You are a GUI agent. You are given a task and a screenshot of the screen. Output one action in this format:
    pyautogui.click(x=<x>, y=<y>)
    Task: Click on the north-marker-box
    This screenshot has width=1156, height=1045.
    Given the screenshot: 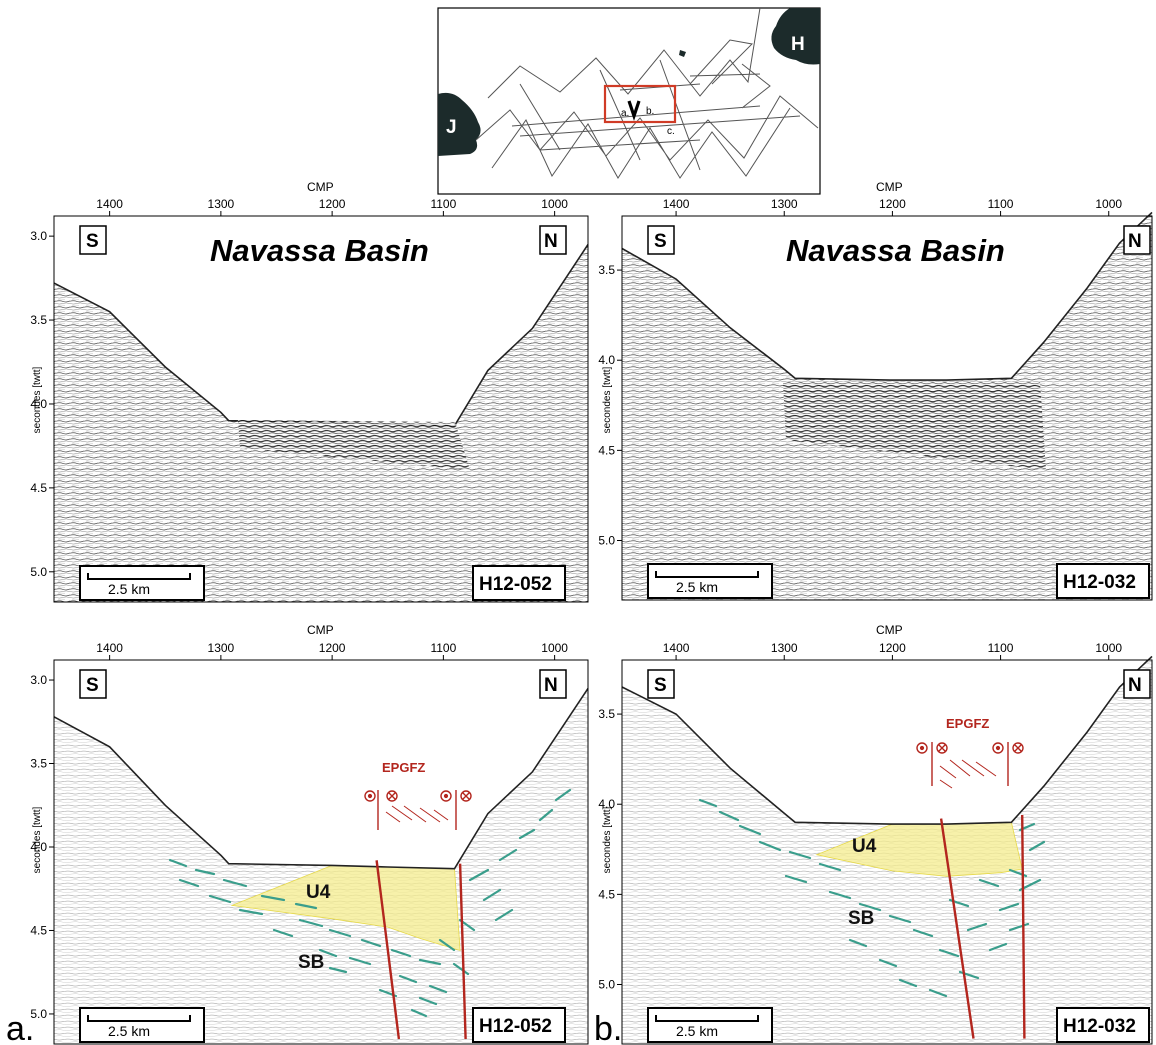 What is the action you would take?
    pyautogui.click(x=1137, y=684)
    